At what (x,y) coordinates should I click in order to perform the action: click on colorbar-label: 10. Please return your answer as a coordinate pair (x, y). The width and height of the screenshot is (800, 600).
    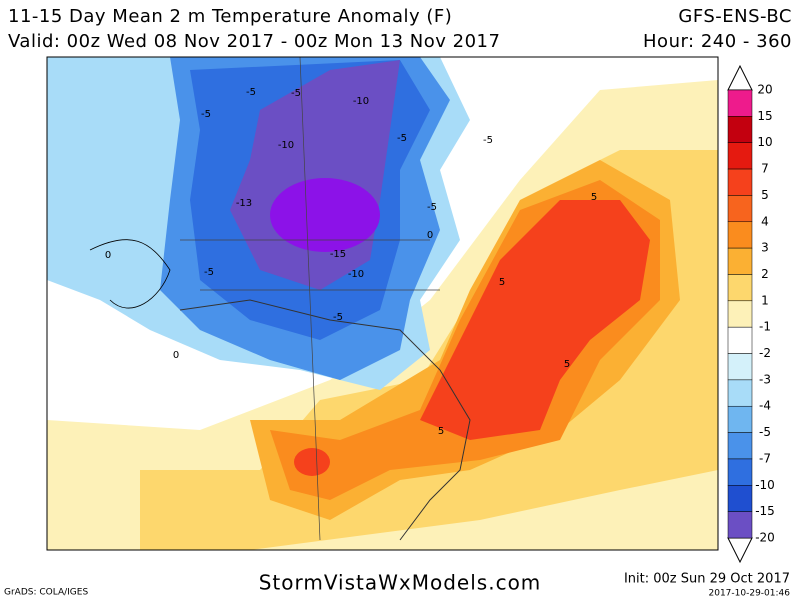
    Looking at the image, I should click on (764, 142).